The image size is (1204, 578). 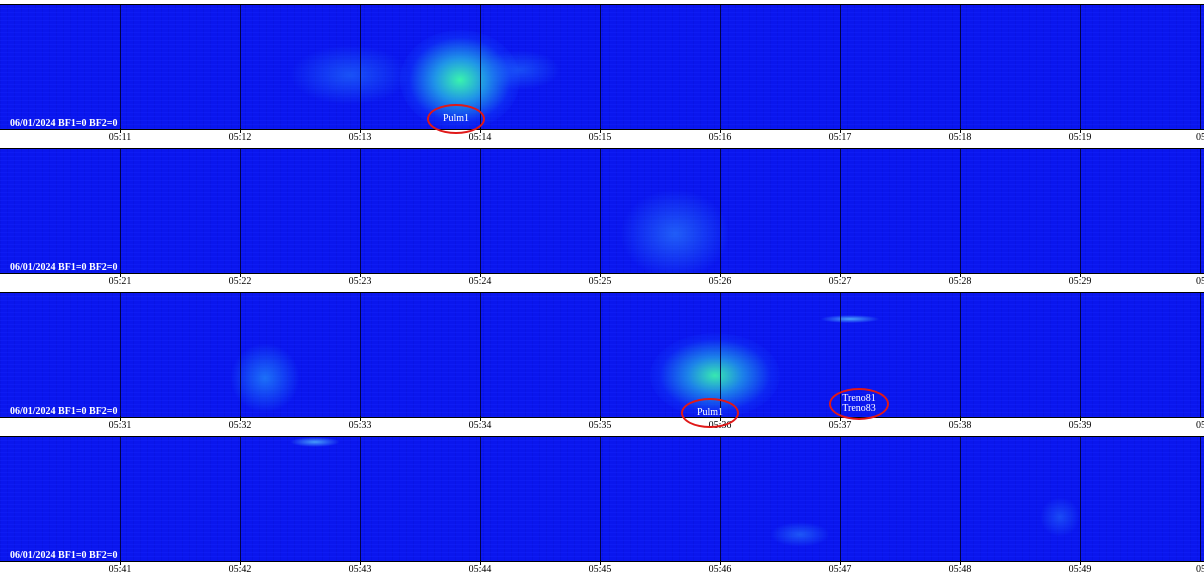 I want to click on tick-label: 05:25, so click(x=600, y=281).